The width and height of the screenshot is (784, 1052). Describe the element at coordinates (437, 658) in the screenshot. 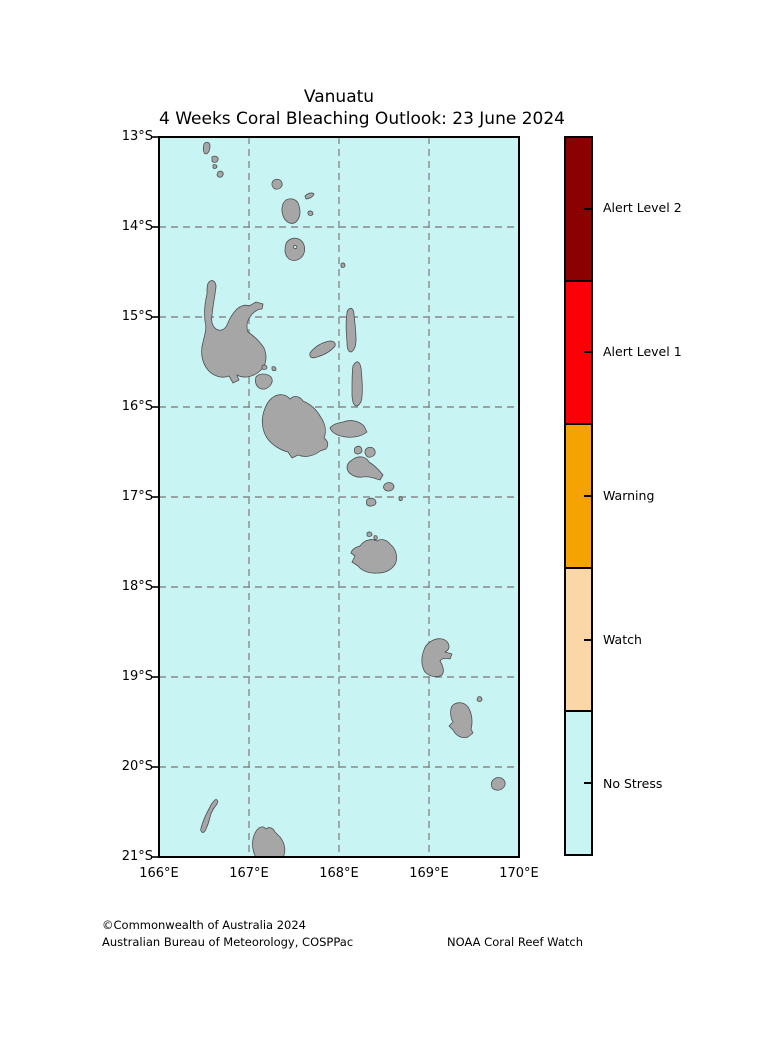

I see `island-erromango` at that location.